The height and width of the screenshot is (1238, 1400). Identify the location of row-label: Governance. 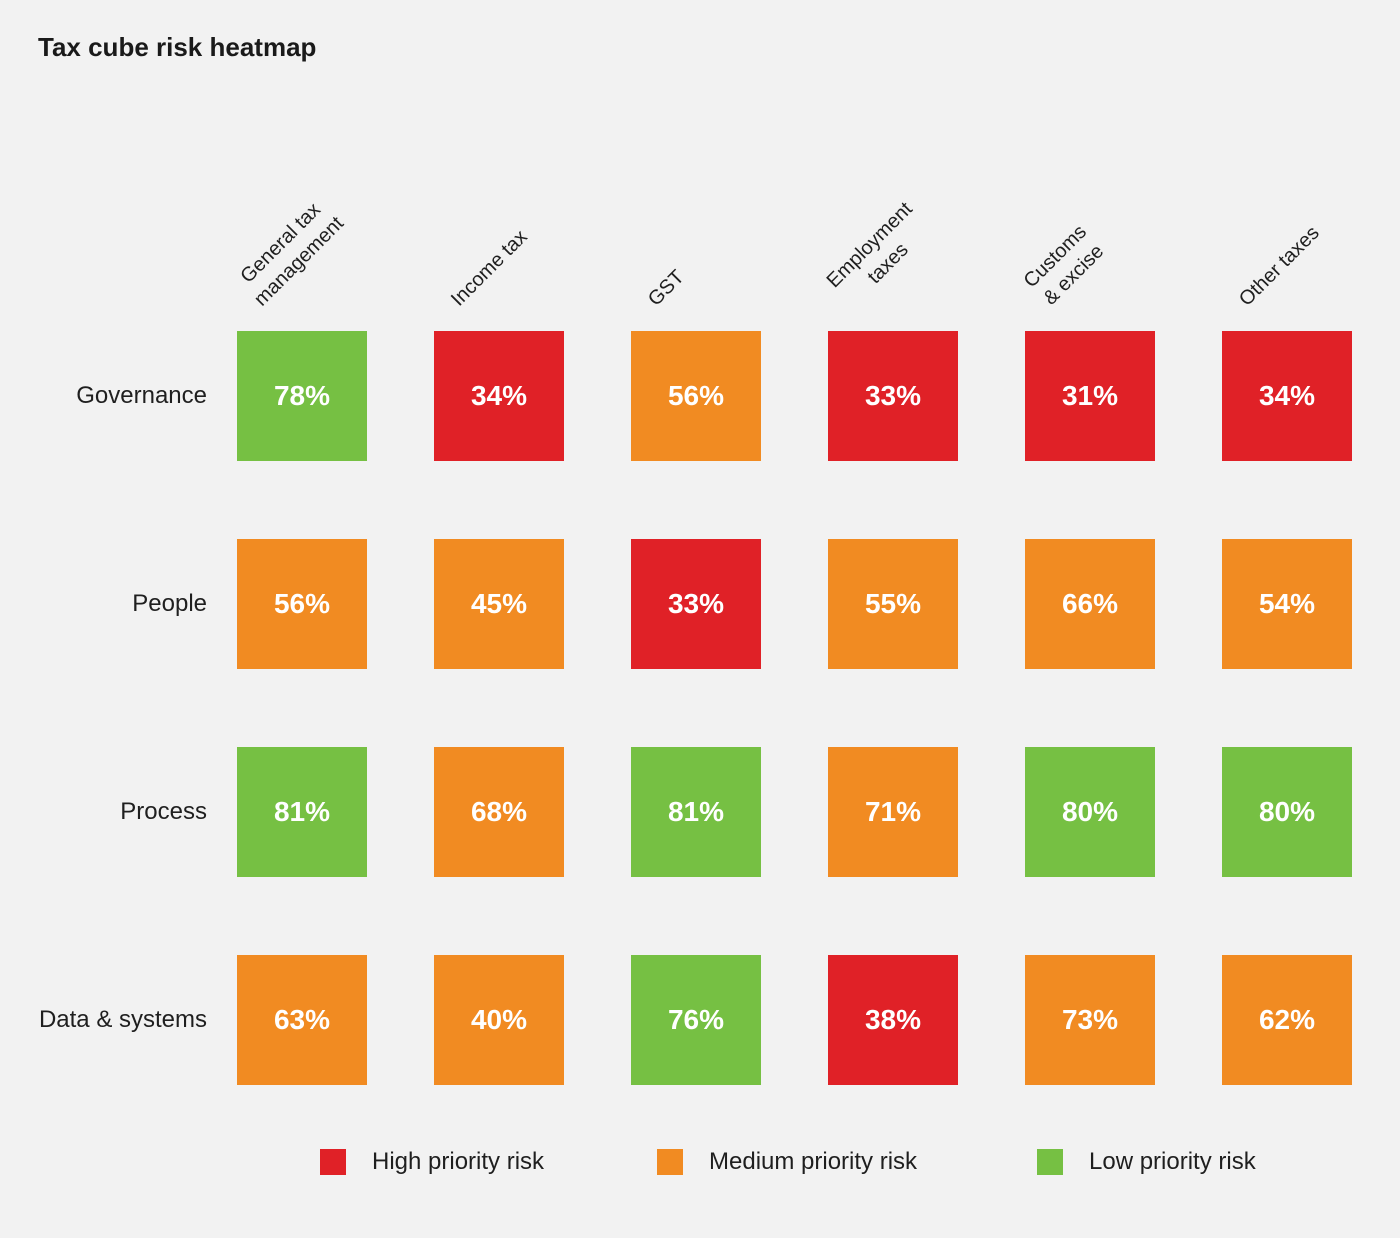
(141, 395).